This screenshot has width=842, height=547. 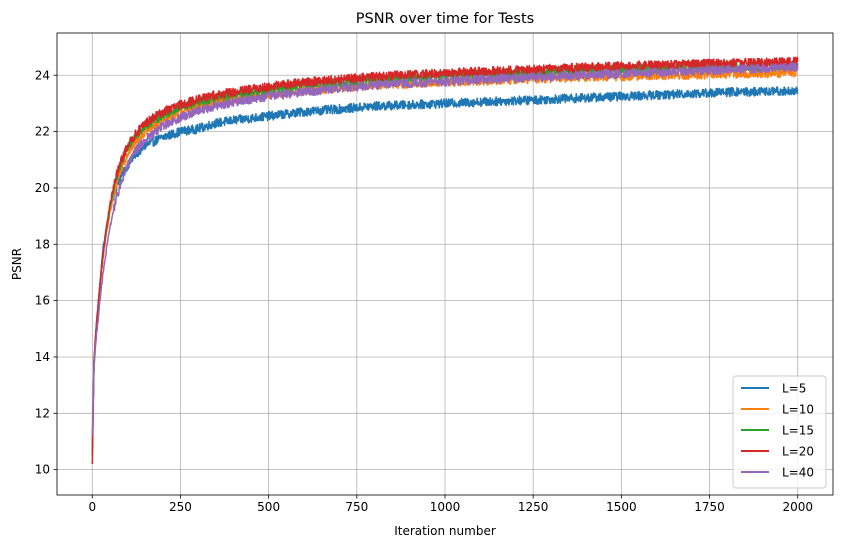 What do you see at coordinates (356, 507) in the screenshot?
I see `x-tick-label: 750` at bounding box center [356, 507].